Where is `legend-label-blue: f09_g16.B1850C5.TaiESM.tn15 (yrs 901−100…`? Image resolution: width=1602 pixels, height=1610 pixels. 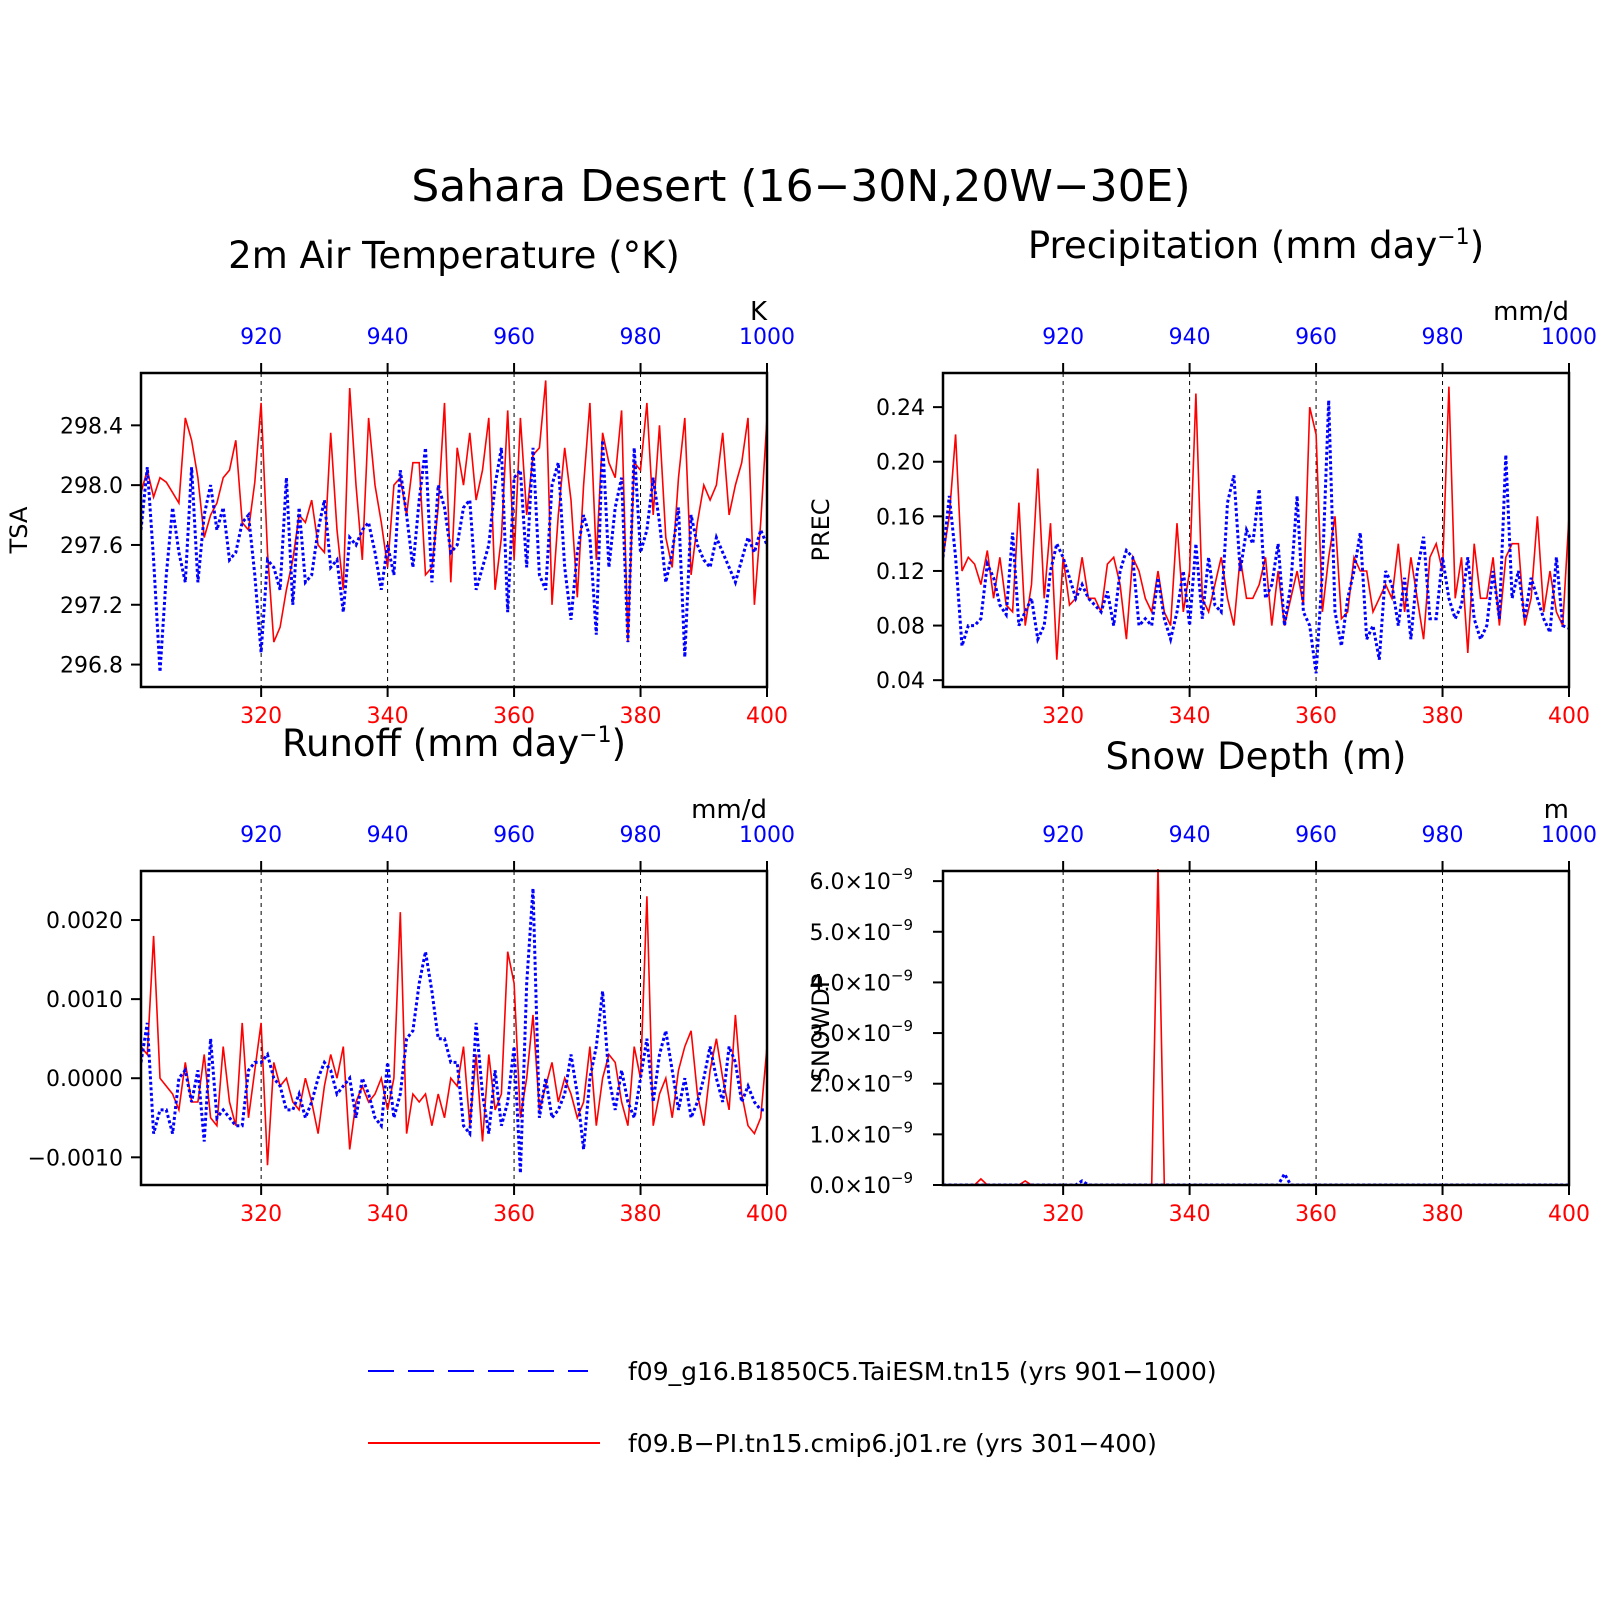 legend-label-blue: f09_g16.B1850C5.TaiESM.tn15 (yrs 901−100… is located at coordinates (922, 1371).